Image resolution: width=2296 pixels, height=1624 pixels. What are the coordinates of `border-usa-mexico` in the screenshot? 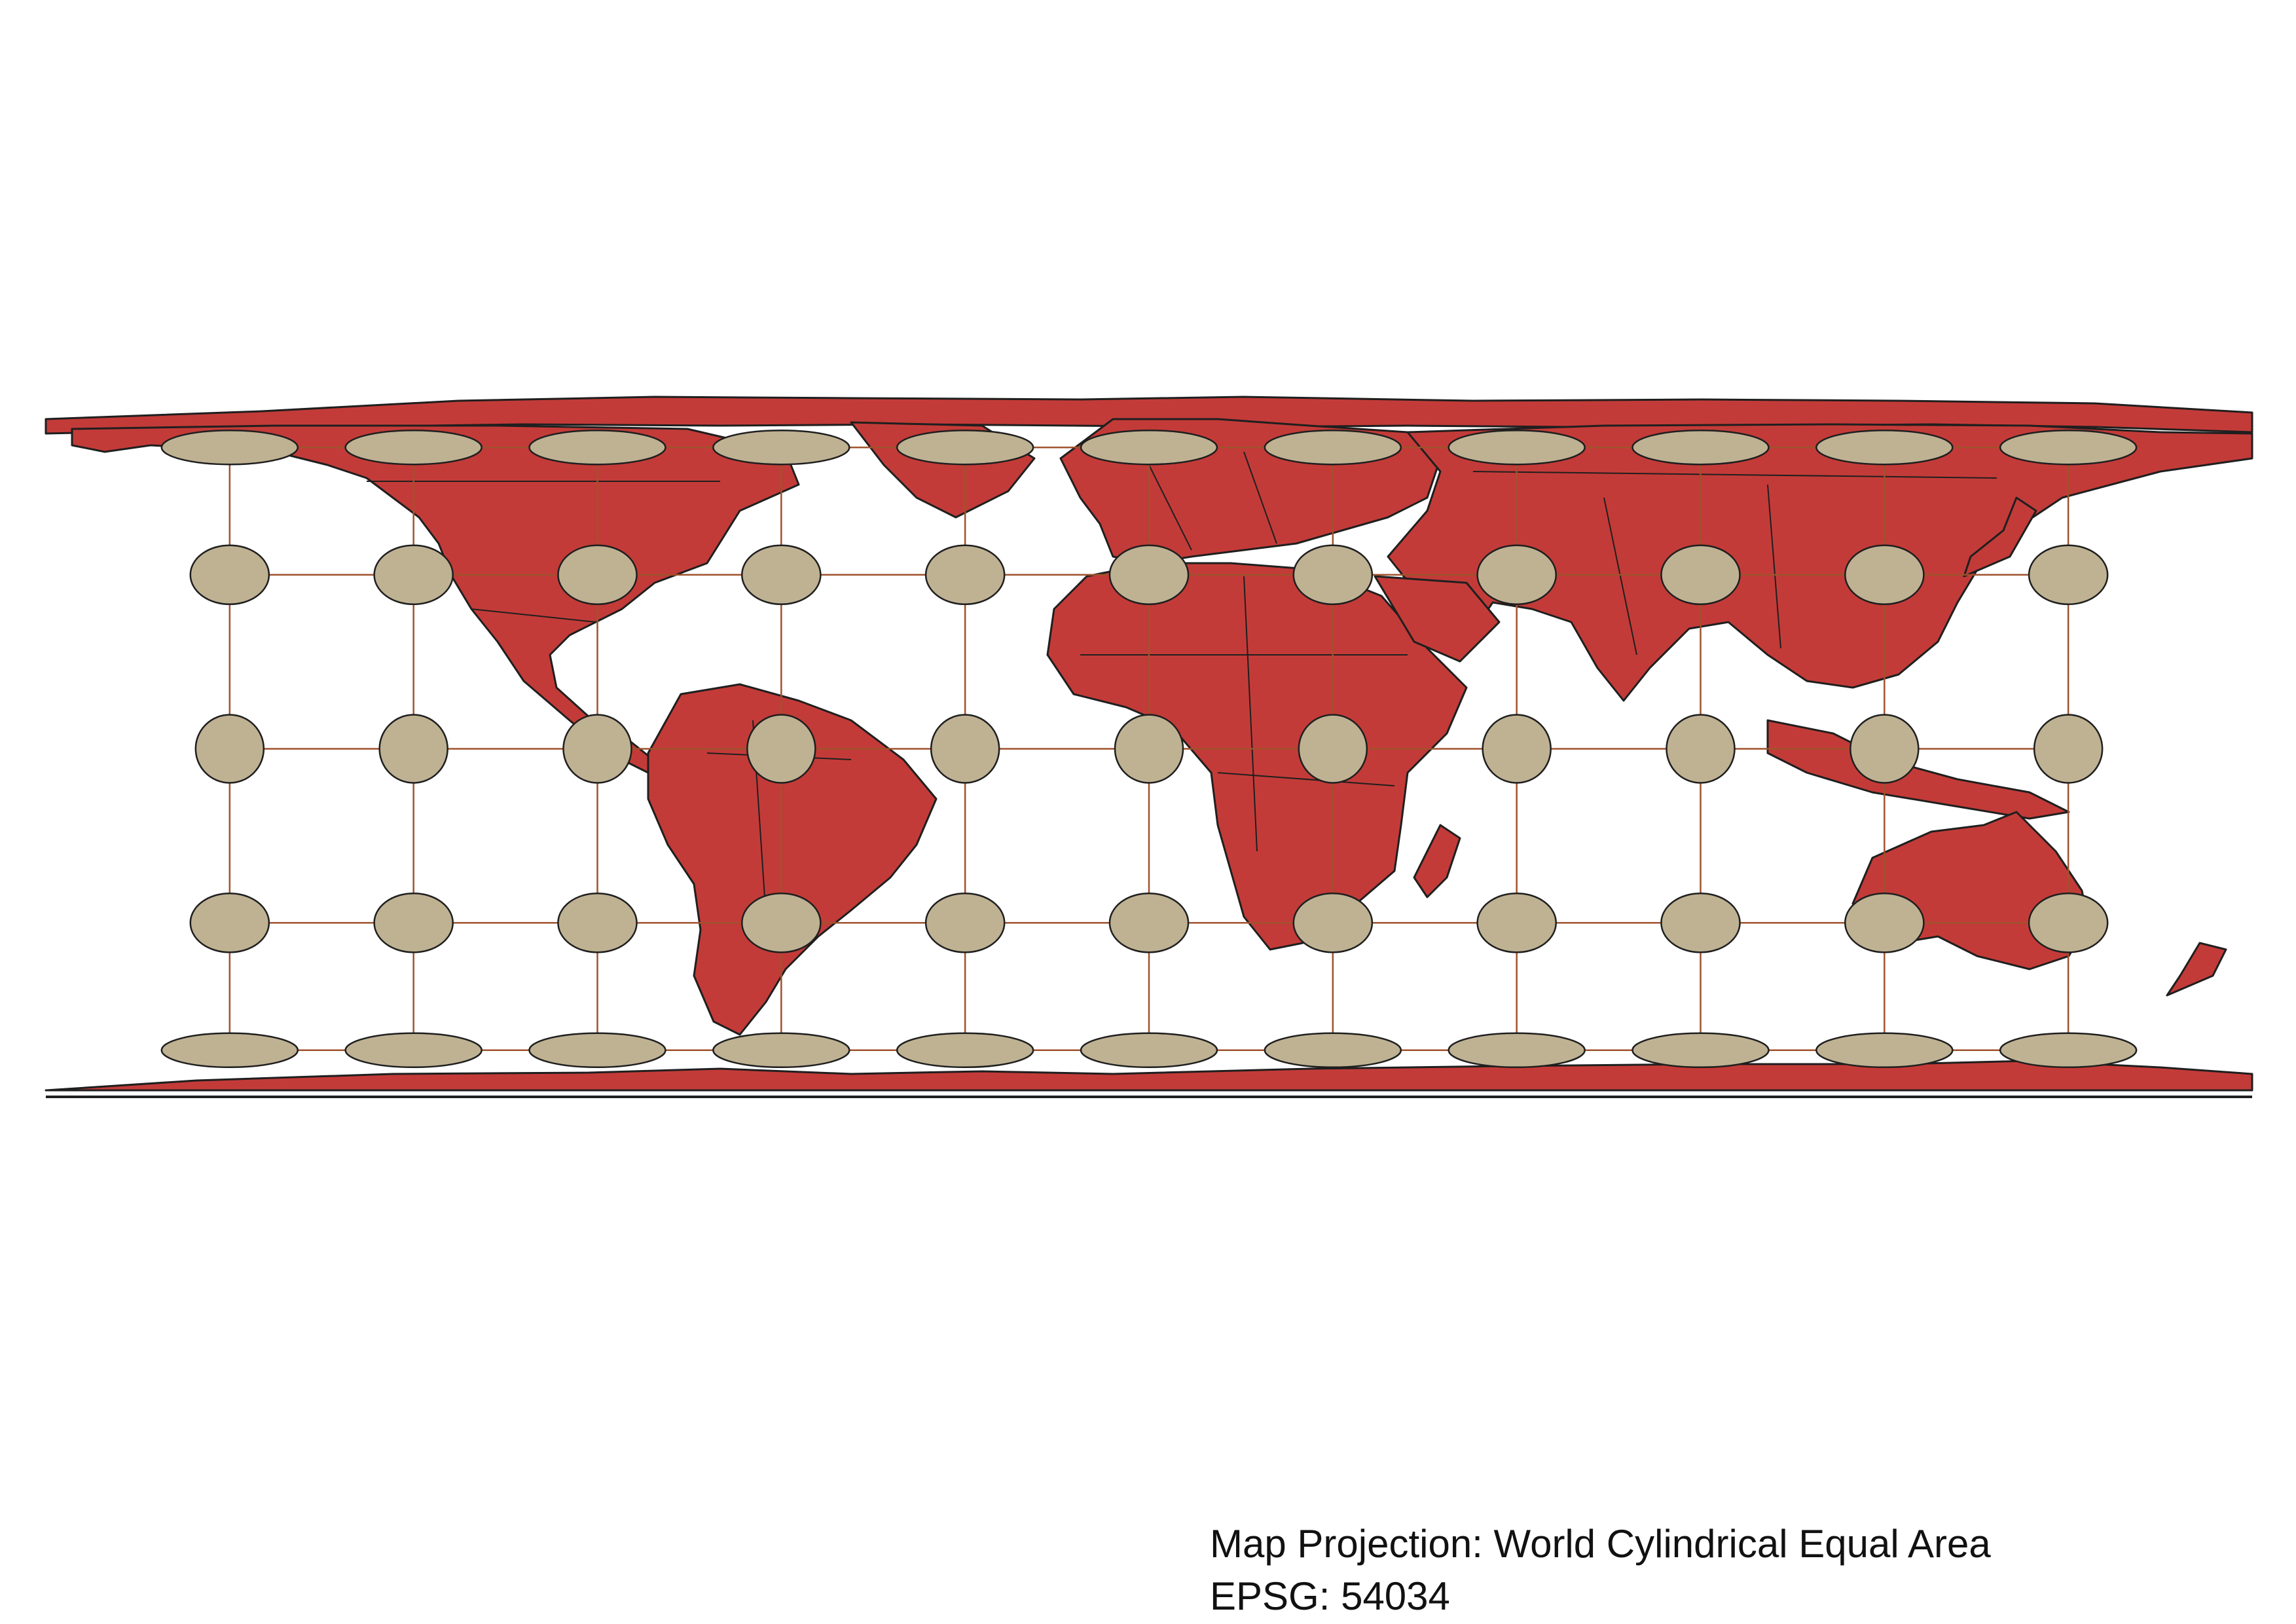 It's located at (533, 615).